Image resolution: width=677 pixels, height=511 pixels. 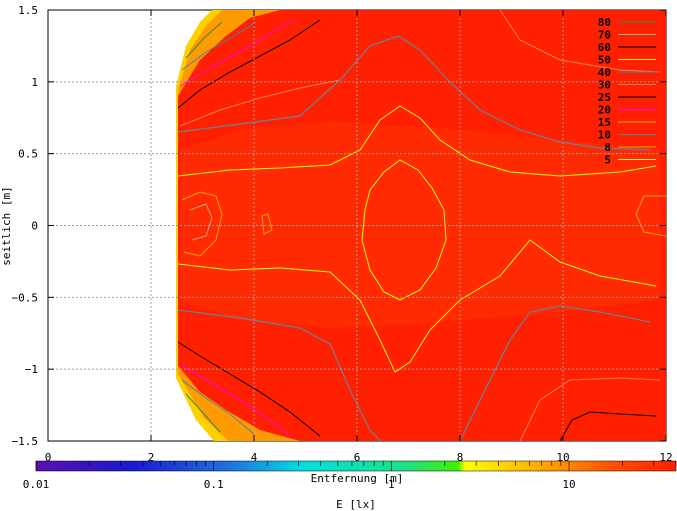 I want to click on legend-label: 8, so click(x=607, y=147).